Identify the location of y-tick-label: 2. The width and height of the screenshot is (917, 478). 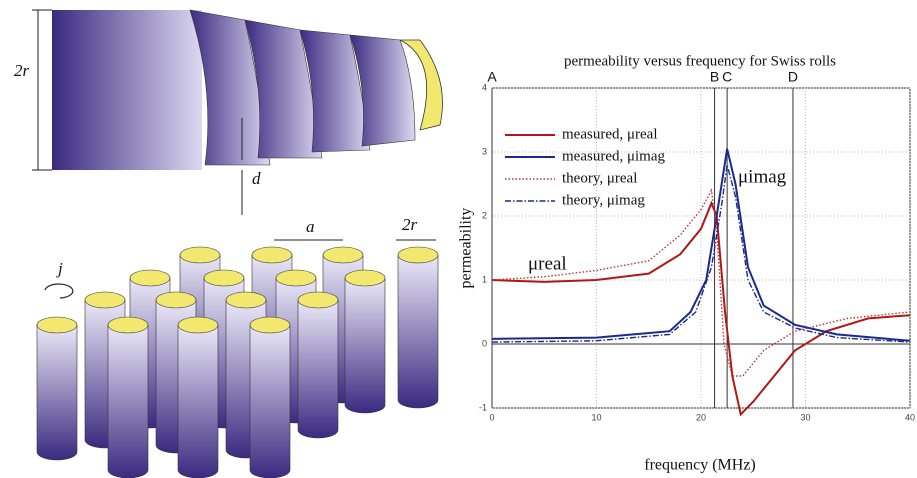
(484, 215).